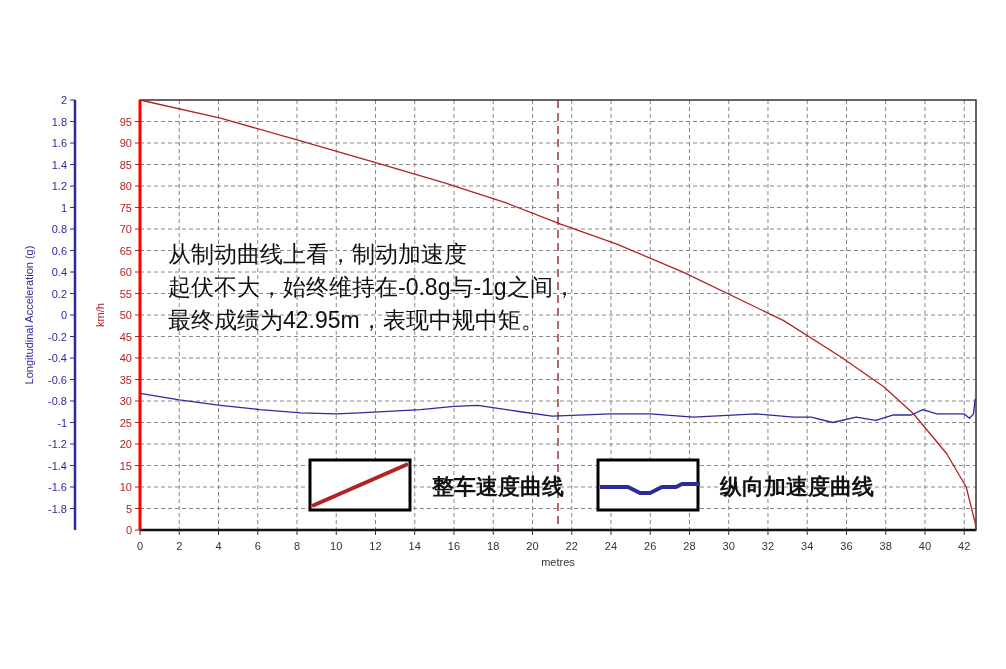 This screenshot has width=1006, height=669. Describe the element at coordinates (125, 465) in the screenshot. I see `y-tick-label: 15` at that location.